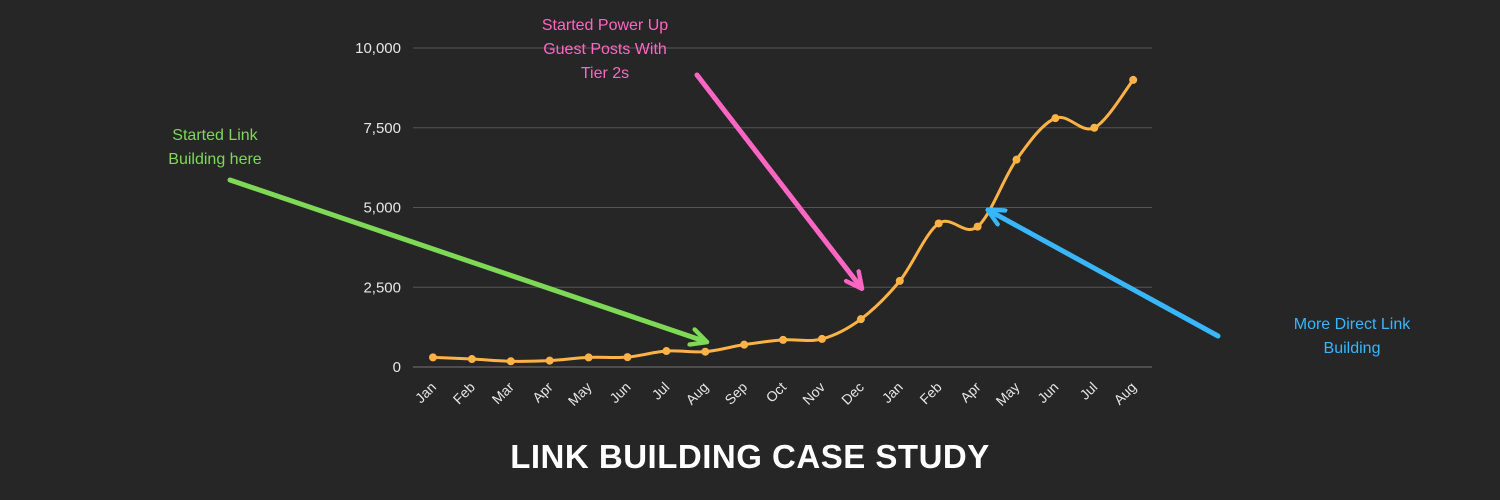 This screenshot has height=500, width=1500. What do you see at coordinates (382, 287) in the screenshot?
I see `y-tick-label: 2,500` at bounding box center [382, 287].